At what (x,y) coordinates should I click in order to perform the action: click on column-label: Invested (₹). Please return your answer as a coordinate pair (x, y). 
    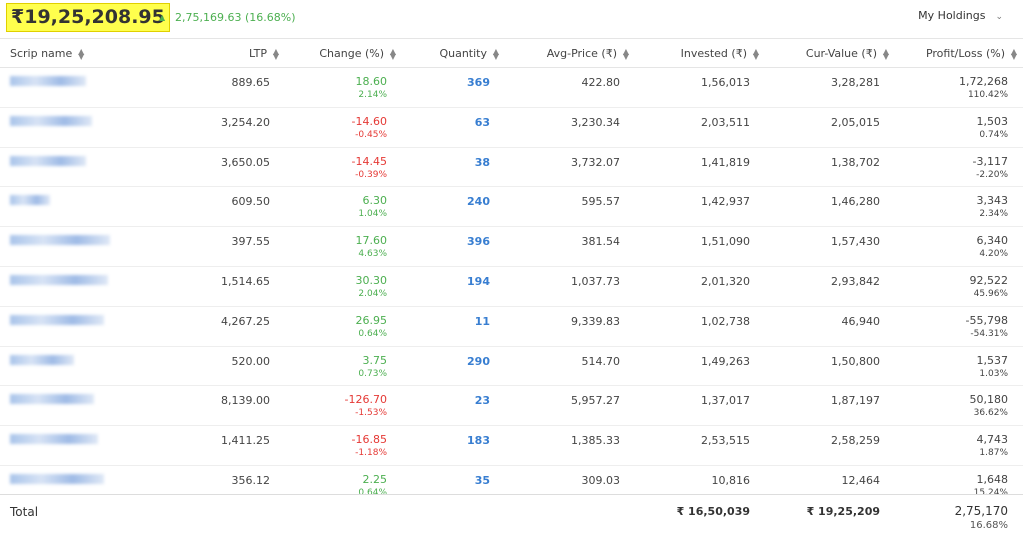
    Looking at the image, I should click on (713, 53).